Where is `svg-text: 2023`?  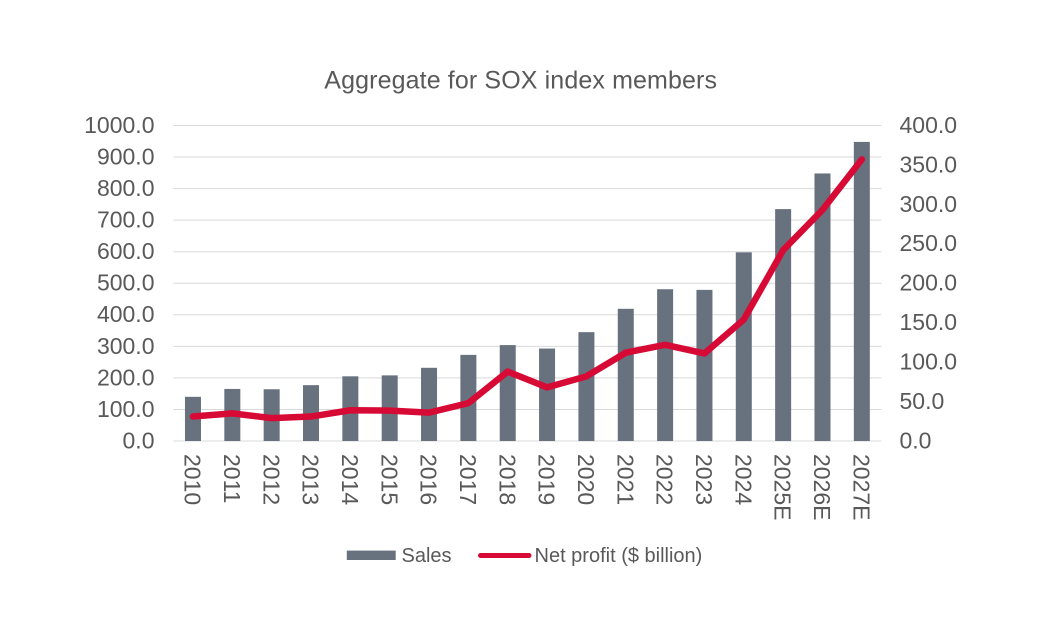 svg-text: 2023 is located at coordinates (704, 479).